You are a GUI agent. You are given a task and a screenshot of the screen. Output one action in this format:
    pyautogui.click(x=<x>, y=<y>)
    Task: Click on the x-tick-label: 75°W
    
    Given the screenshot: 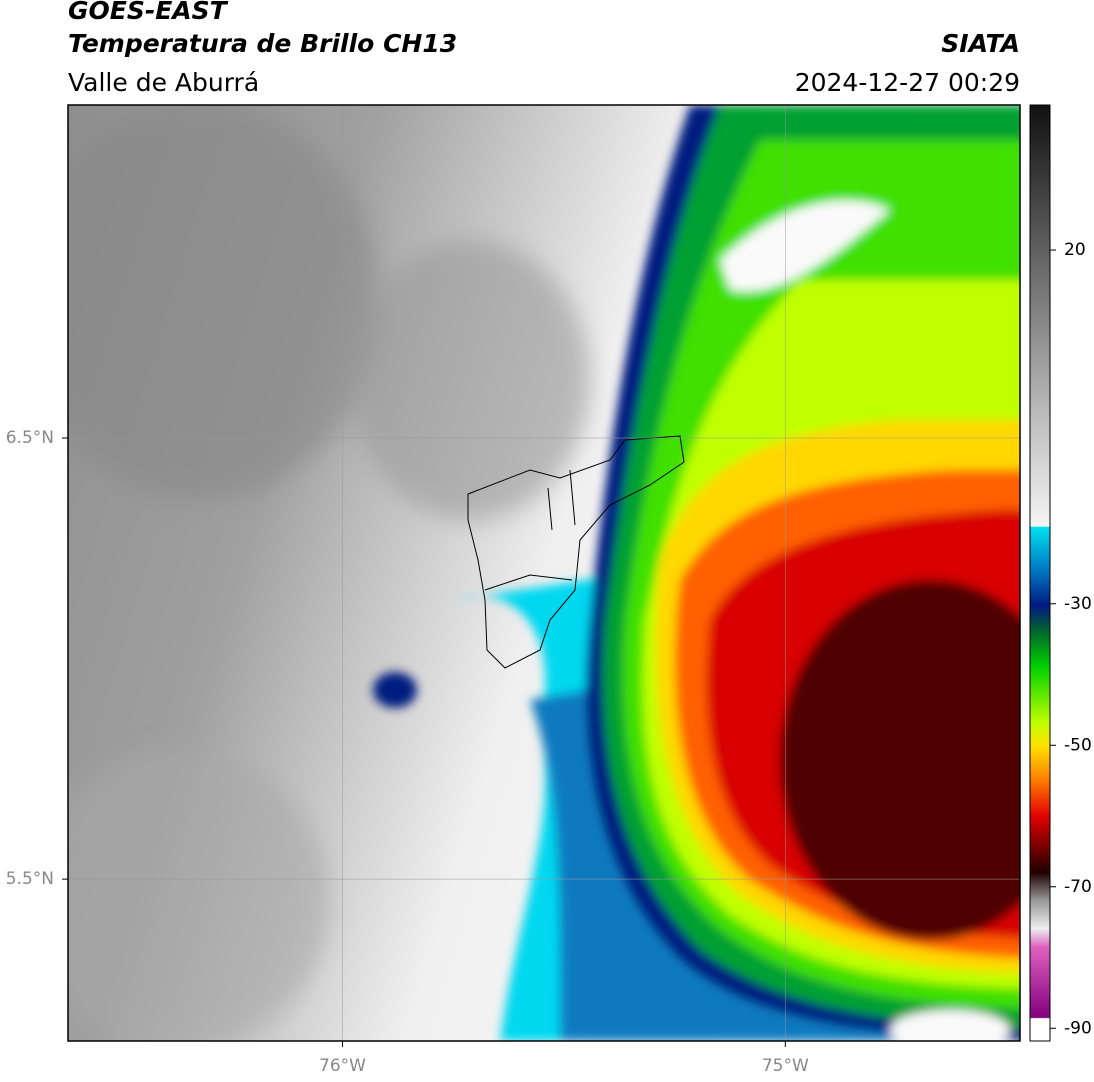 What is the action you would take?
    pyautogui.click(x=785, y=1066)
    